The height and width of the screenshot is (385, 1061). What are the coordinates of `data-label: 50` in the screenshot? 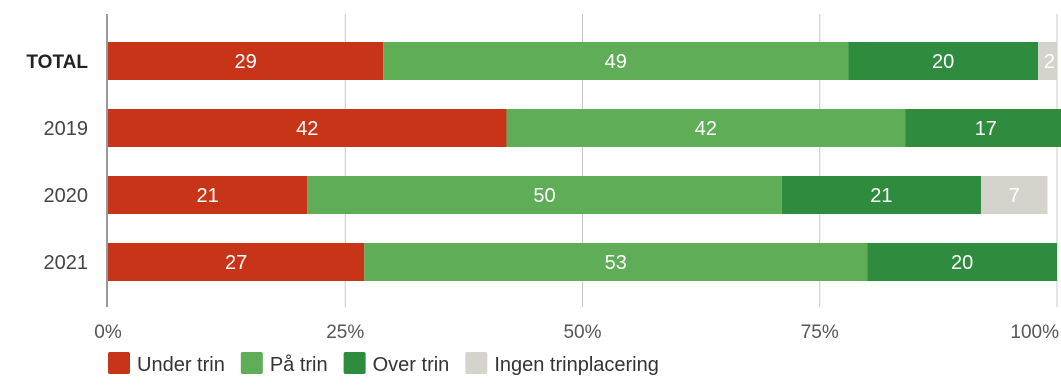 It's located at (544, 196).